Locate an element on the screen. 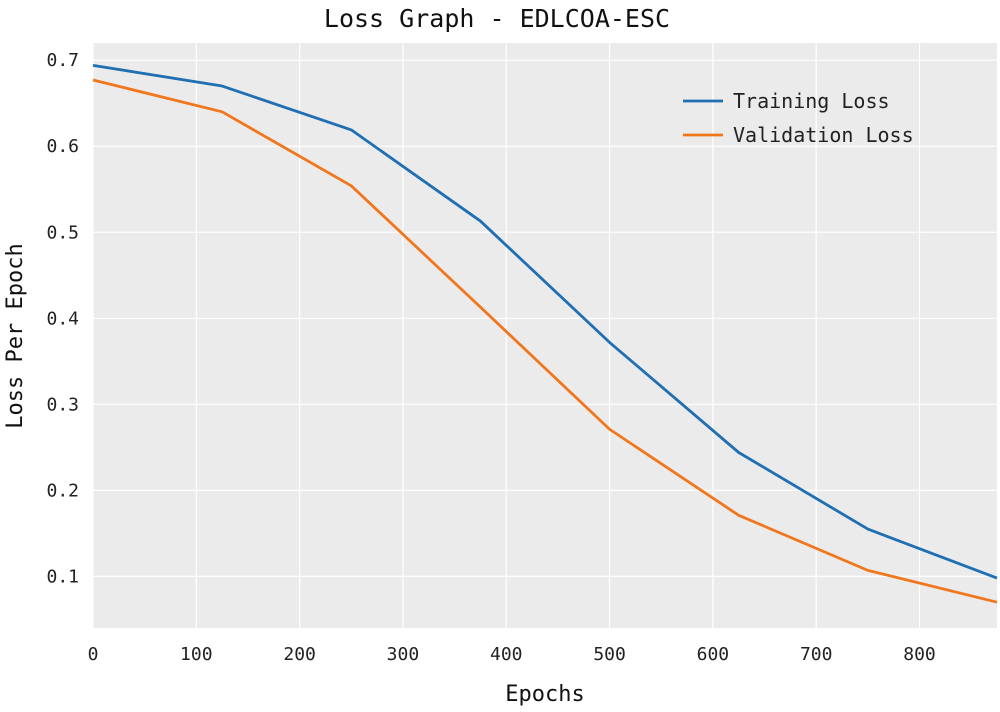 This screenshot has width=1000, height=712. x-tick-label: 500 is located at coordinates (609, 654).